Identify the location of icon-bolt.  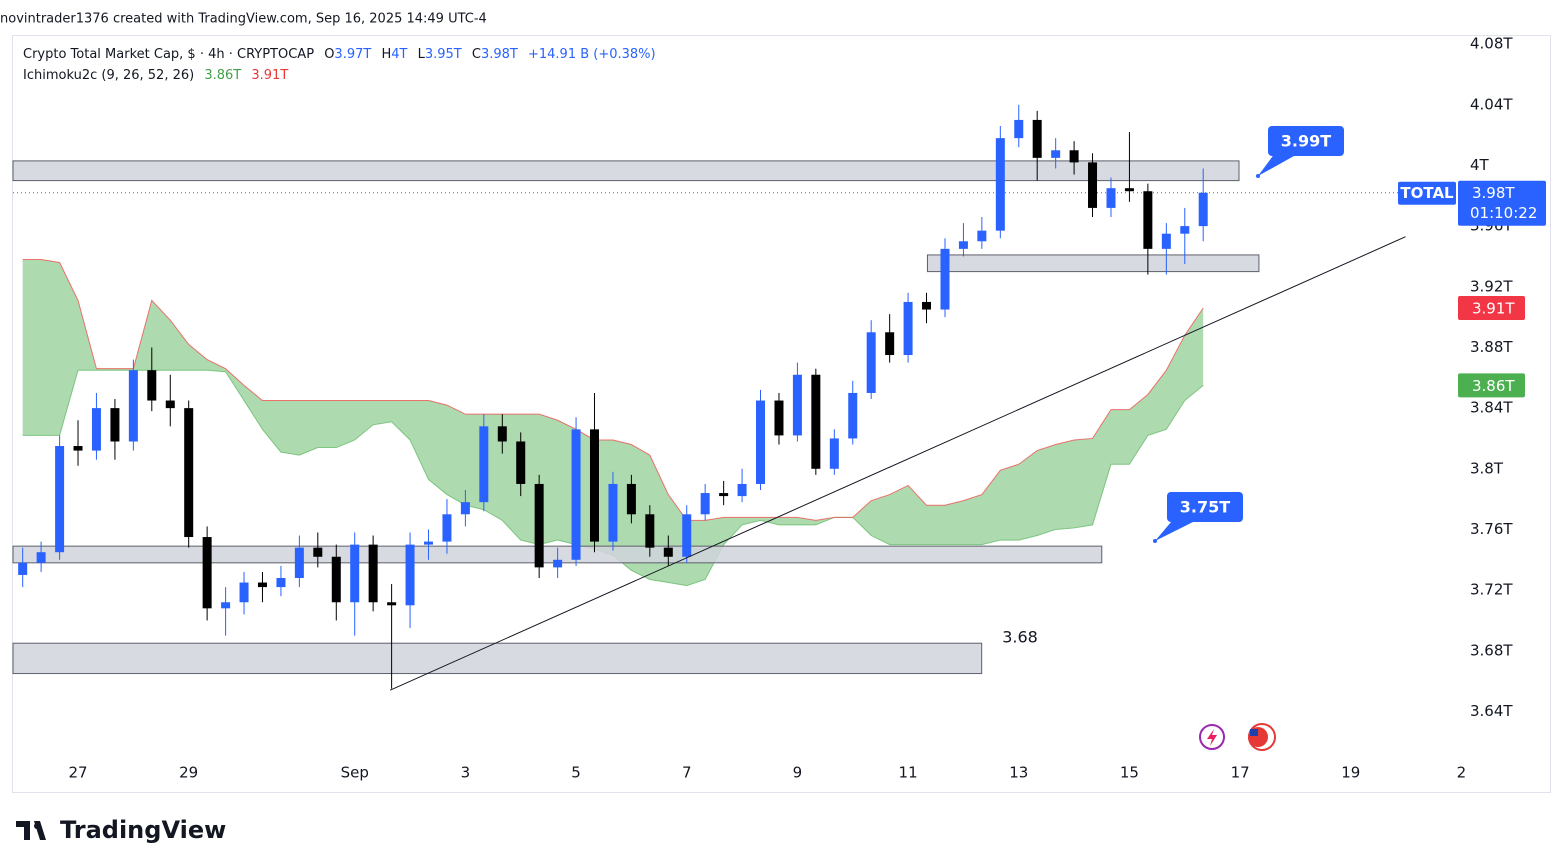
(1212, 737).